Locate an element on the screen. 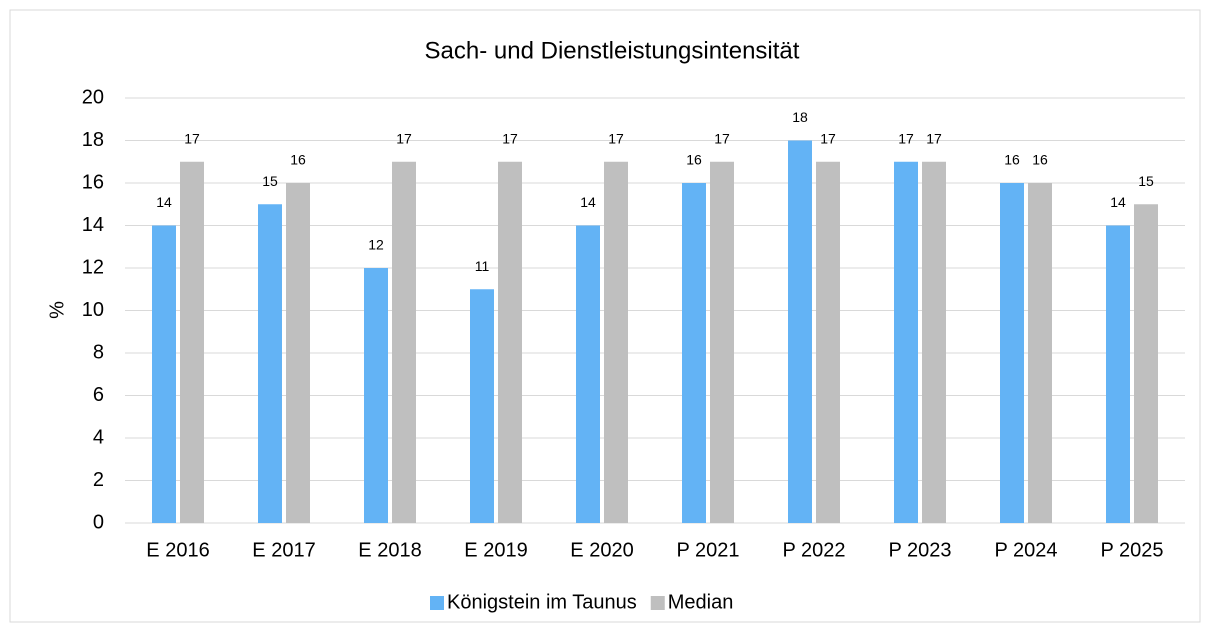 This screenshot has width=1211, height=632. x-tick-label: P 2024 is located at coordinates (1025, 550).